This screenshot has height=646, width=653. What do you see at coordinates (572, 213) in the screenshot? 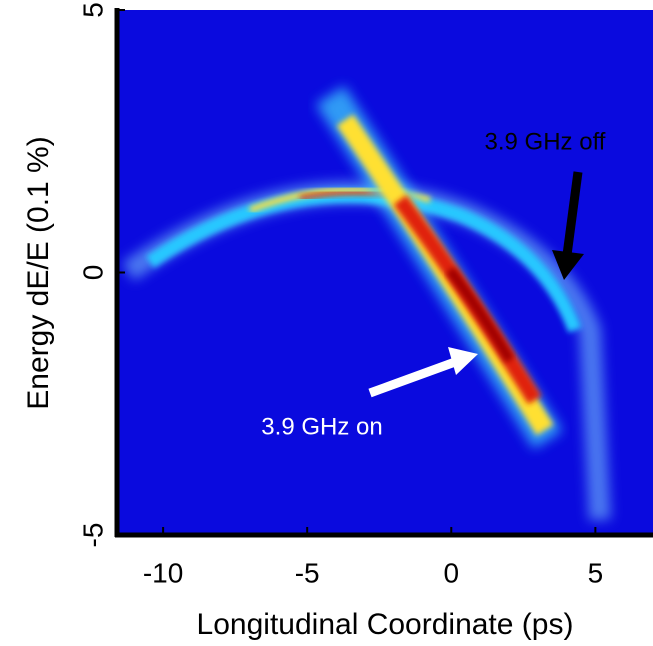
I see `arrow-off-shaft` at bounding box center [572, 213].